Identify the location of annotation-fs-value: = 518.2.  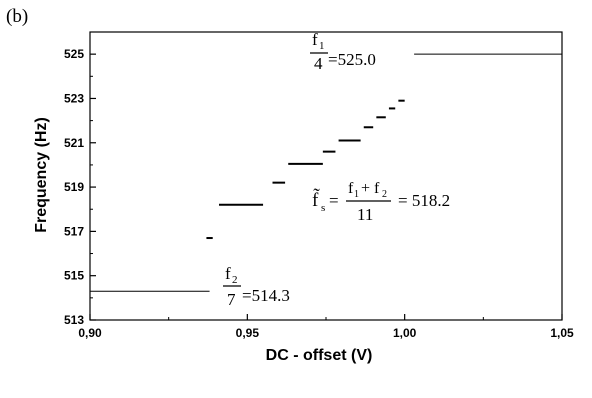
(424, 200).